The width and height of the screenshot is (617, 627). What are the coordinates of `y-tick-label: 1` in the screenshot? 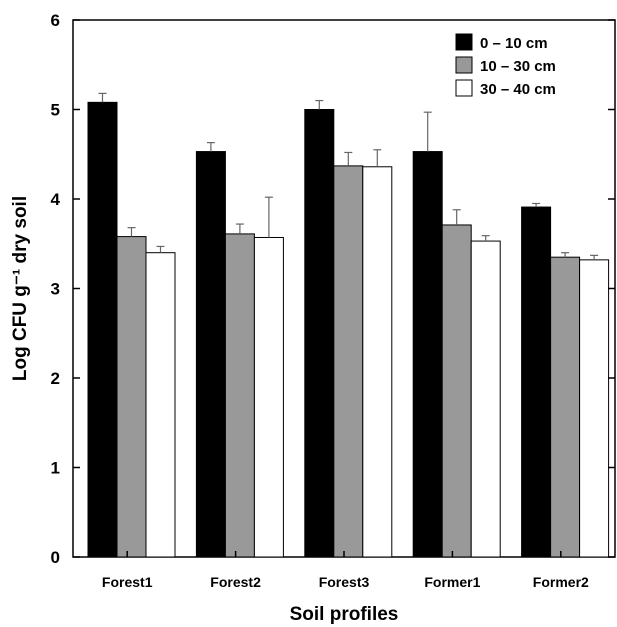 It's located at (55, 468).